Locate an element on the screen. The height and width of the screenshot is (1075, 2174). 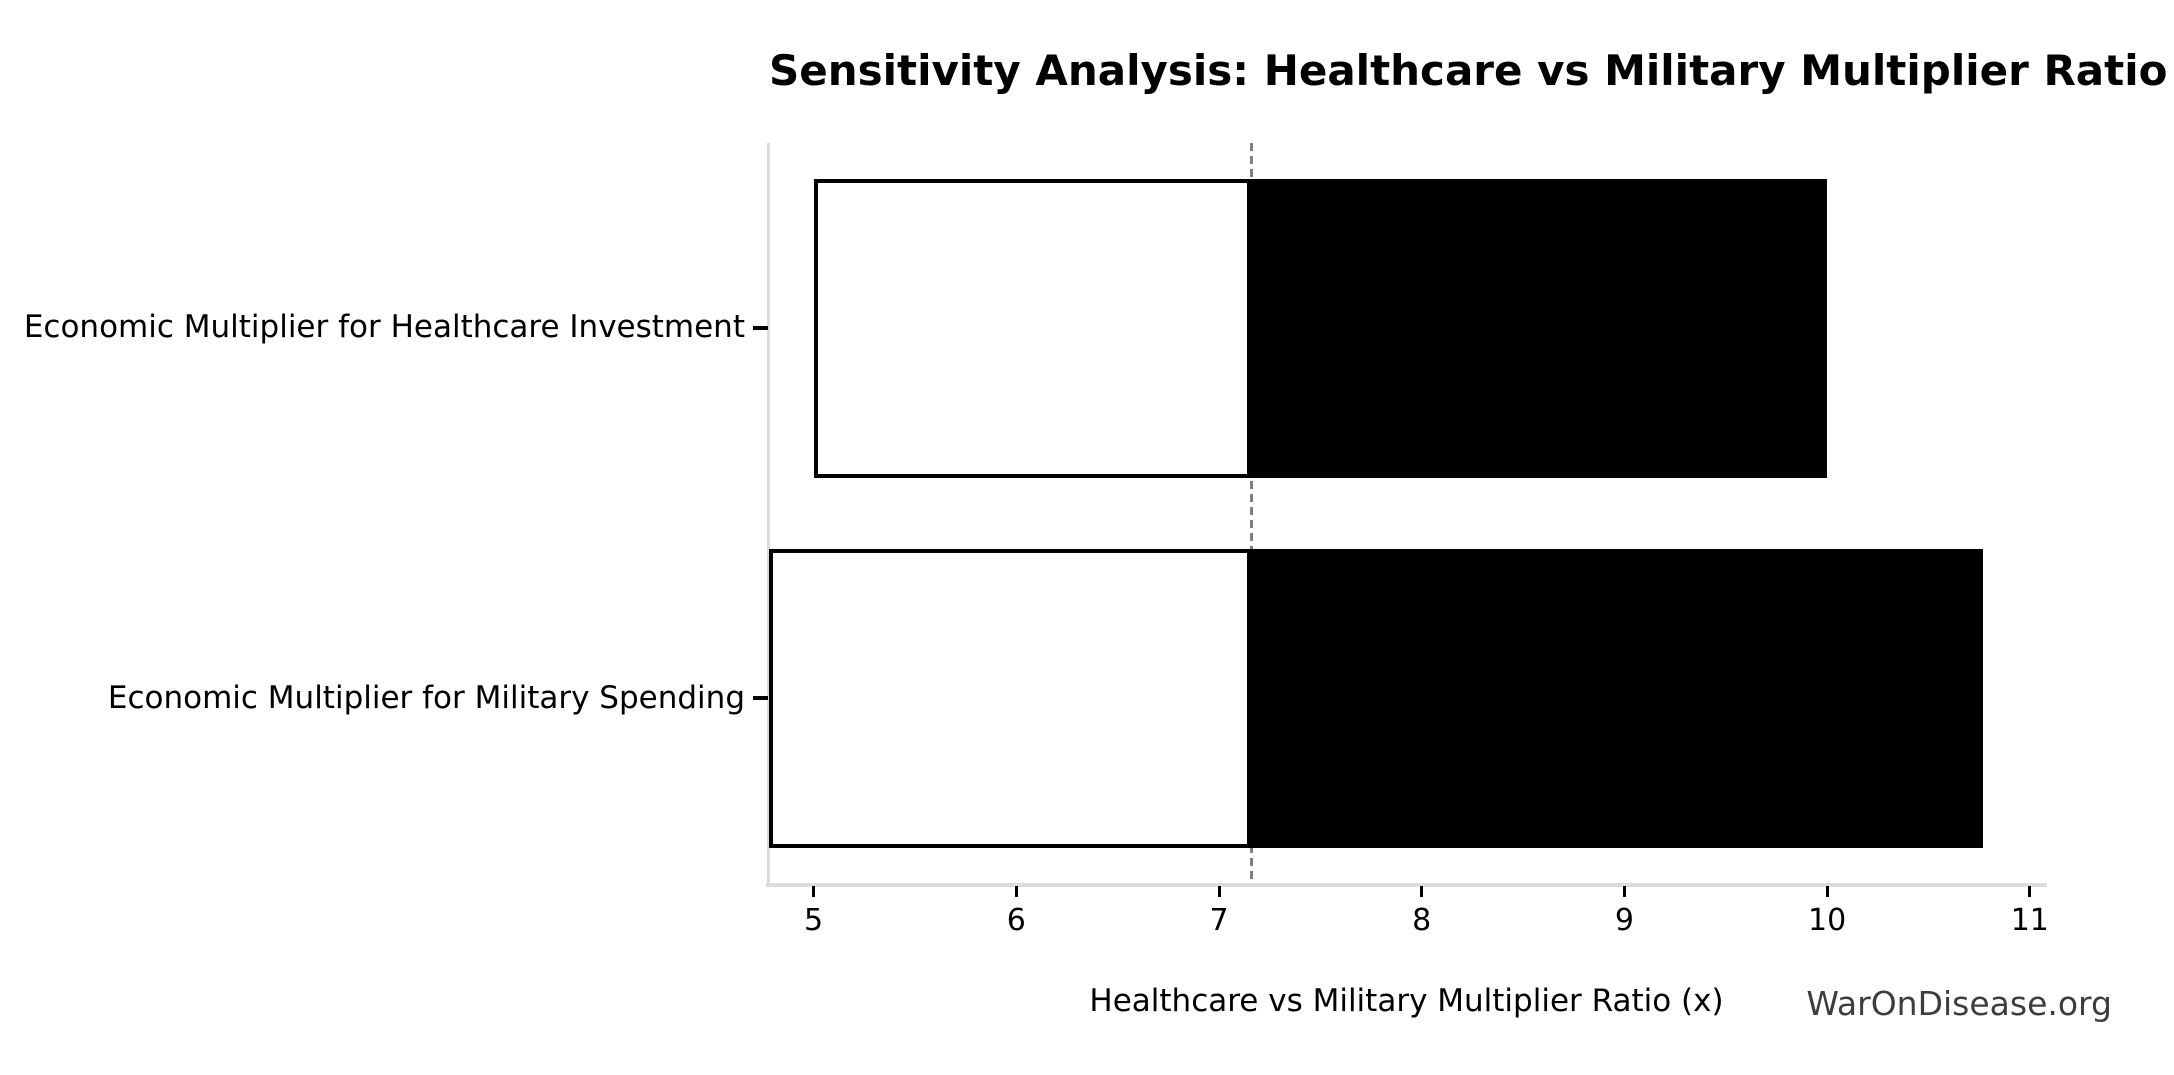
x-tick-label: 10 is located at coordinates (1827, 920).